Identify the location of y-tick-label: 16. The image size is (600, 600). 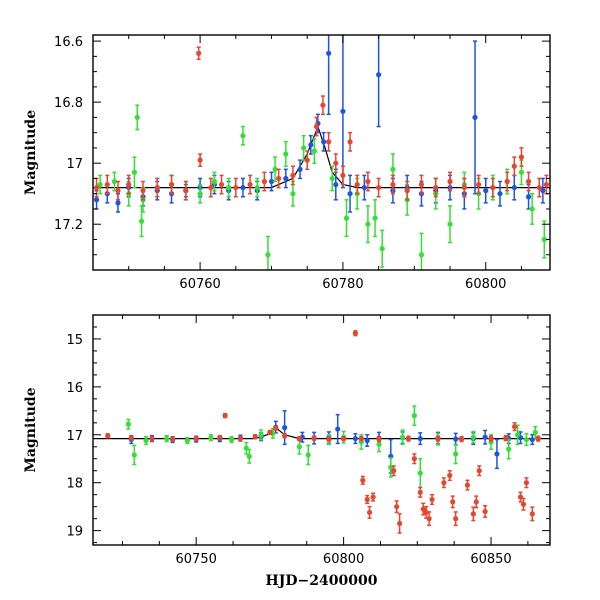
(74, 388).